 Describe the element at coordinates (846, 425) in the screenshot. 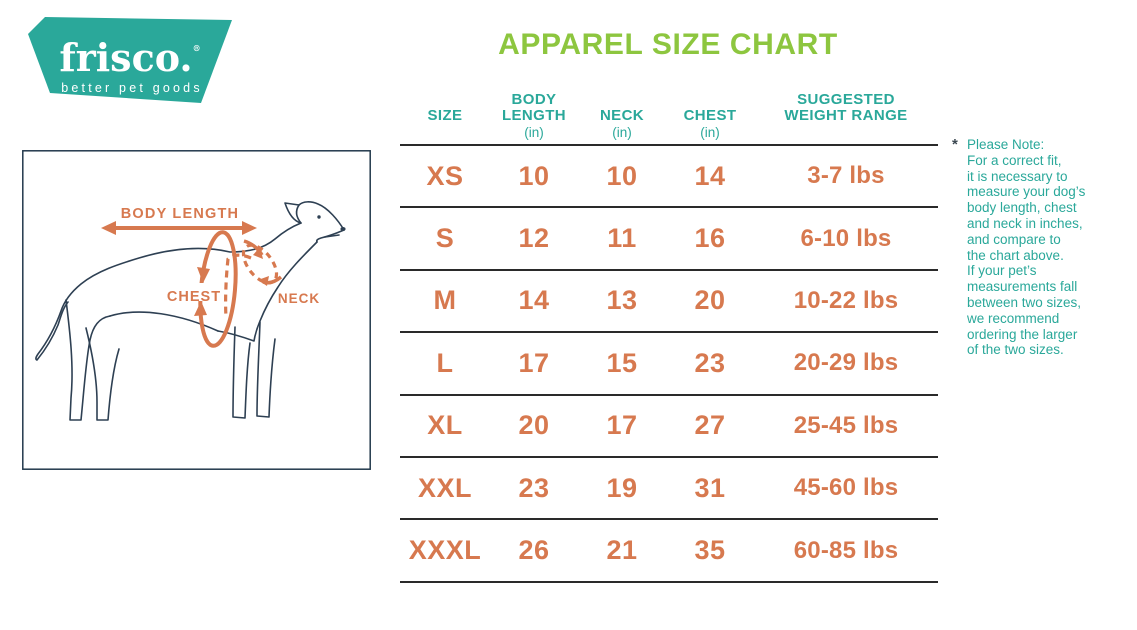

I see `weight-cell: 25-45 lbs` at that location.